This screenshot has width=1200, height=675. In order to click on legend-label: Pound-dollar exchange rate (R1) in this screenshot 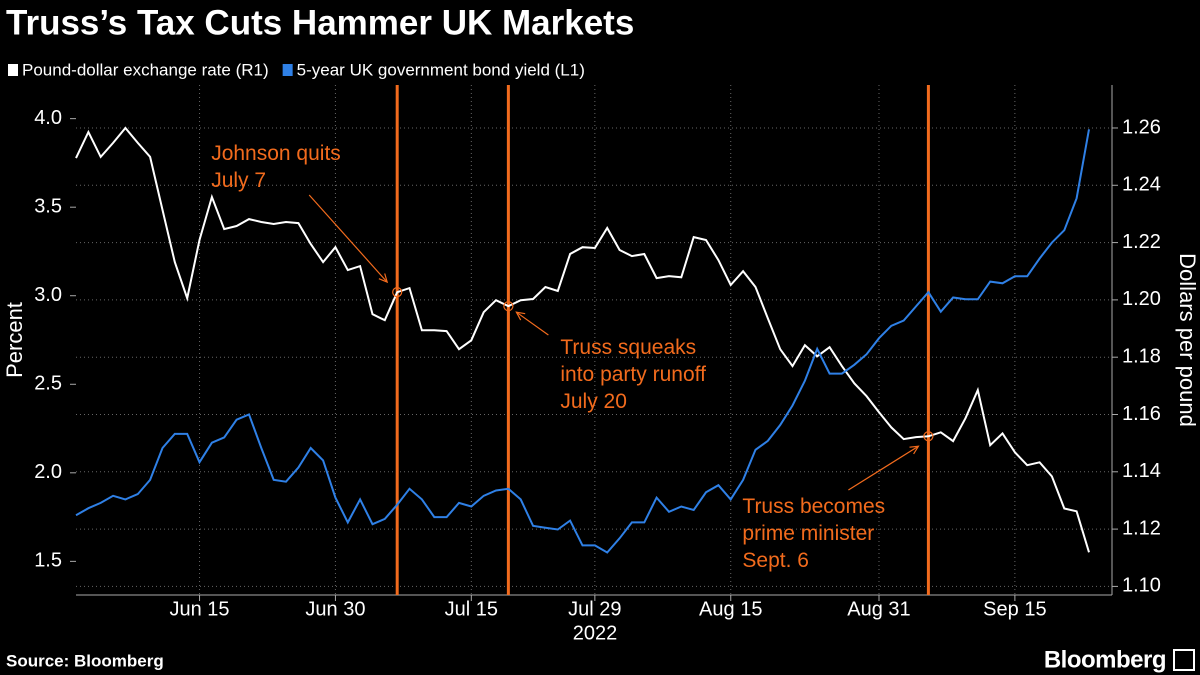, I will do `click(145, 69)`.